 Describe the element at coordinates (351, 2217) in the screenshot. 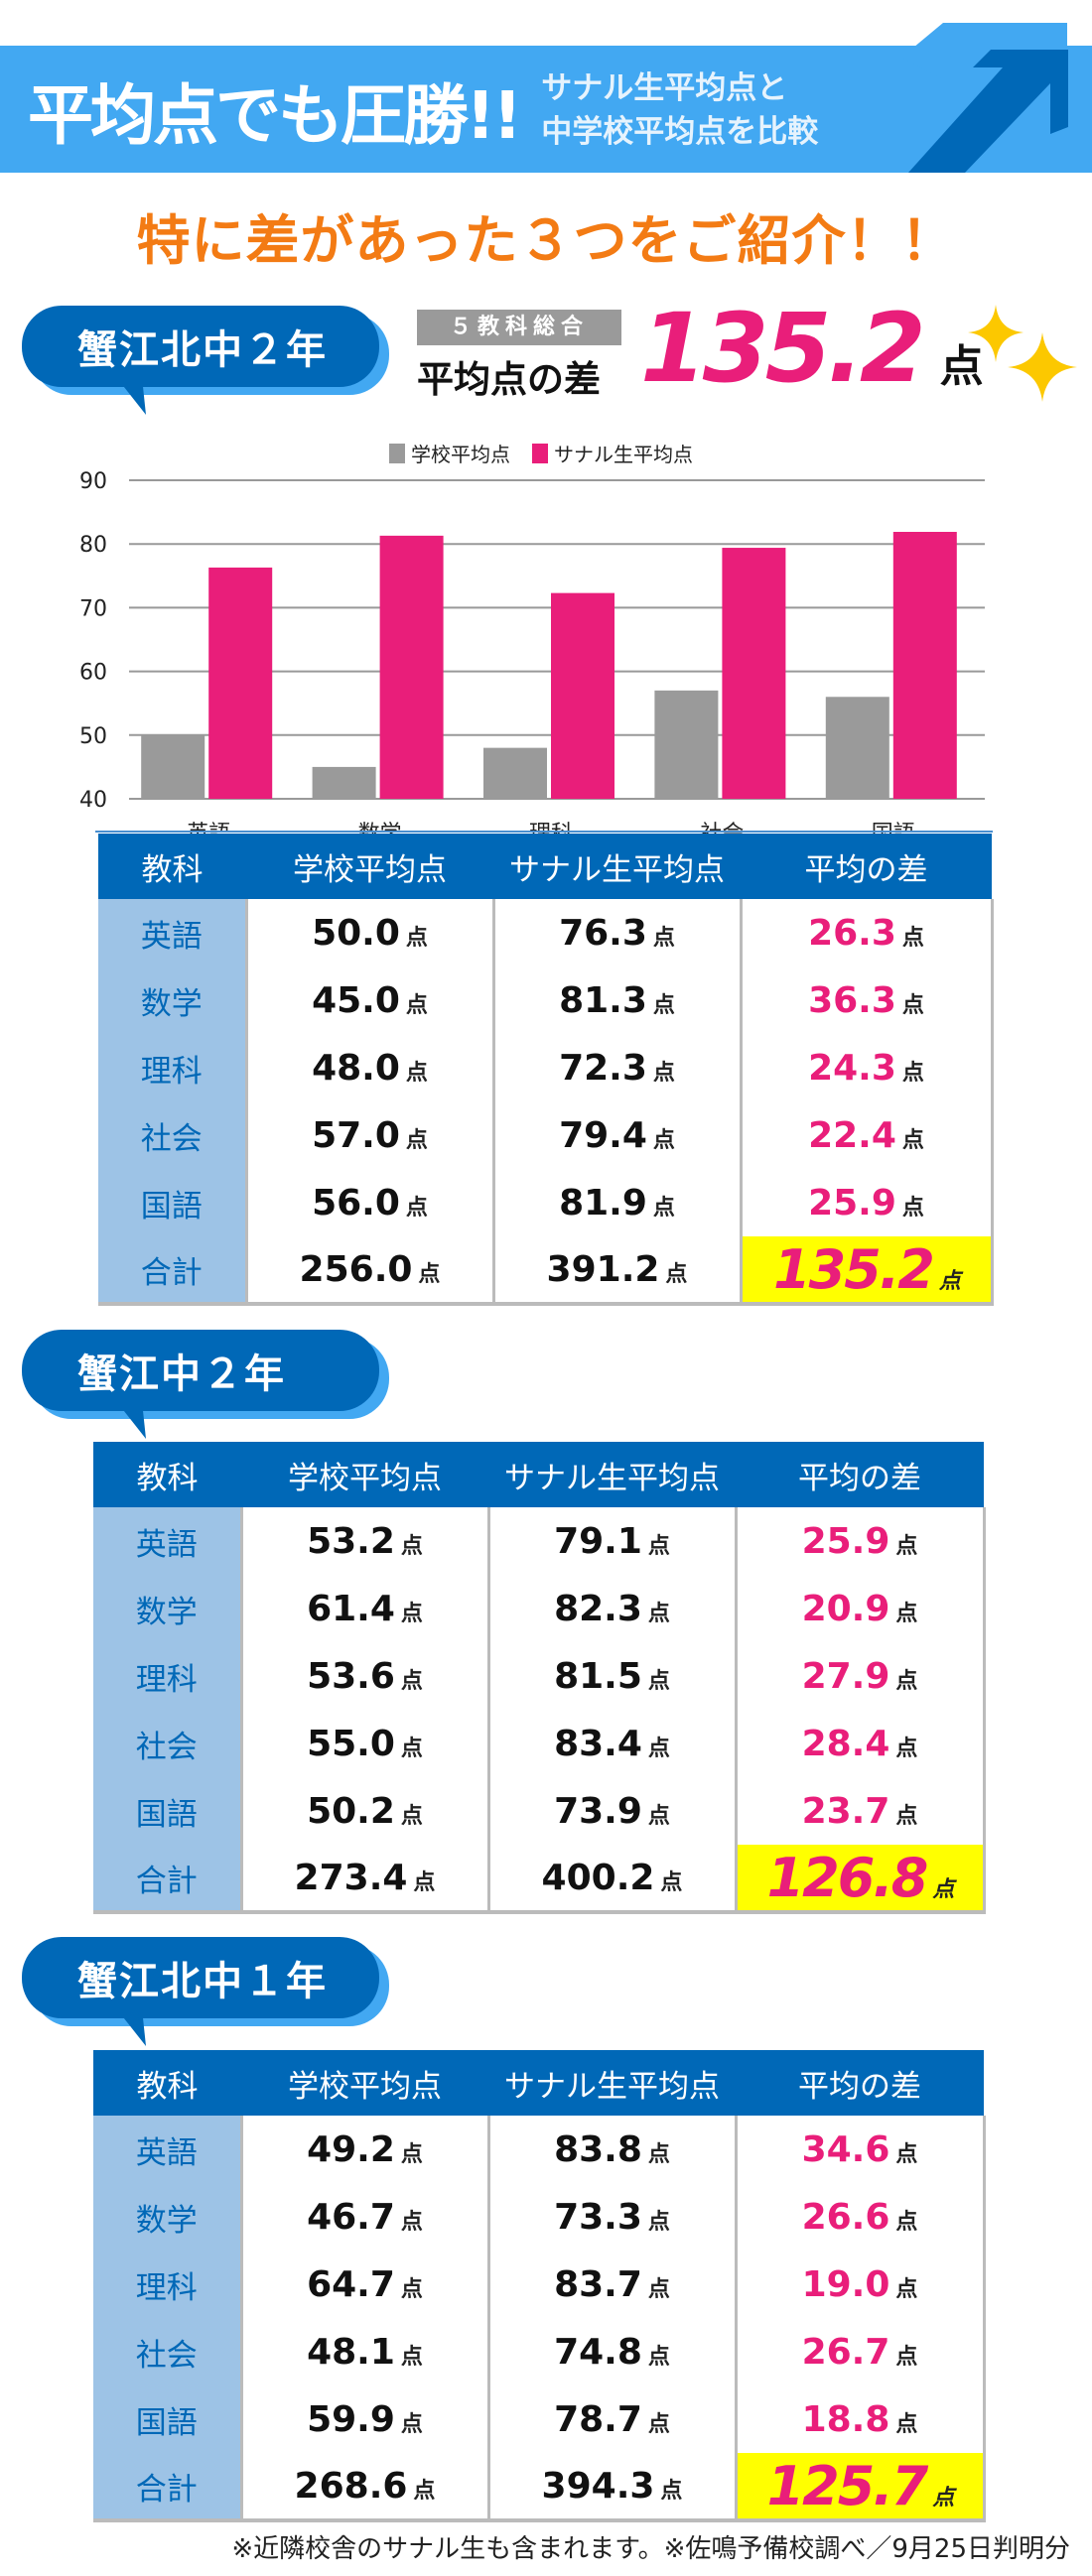

I see `score-value: 46.7` at that location.